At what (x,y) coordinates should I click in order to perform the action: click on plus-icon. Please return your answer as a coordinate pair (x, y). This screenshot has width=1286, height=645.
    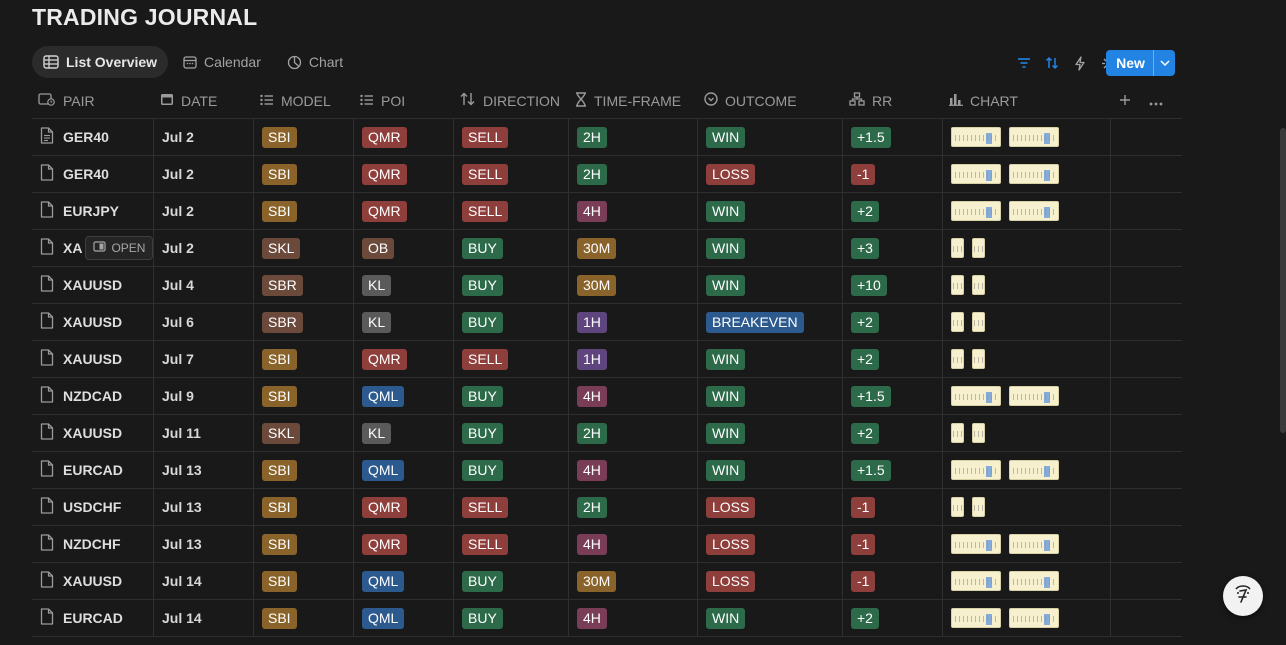
    Looking at the image, I should click on (1125, 101).